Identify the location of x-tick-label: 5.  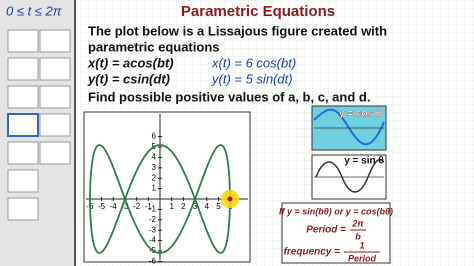
(218, 206).